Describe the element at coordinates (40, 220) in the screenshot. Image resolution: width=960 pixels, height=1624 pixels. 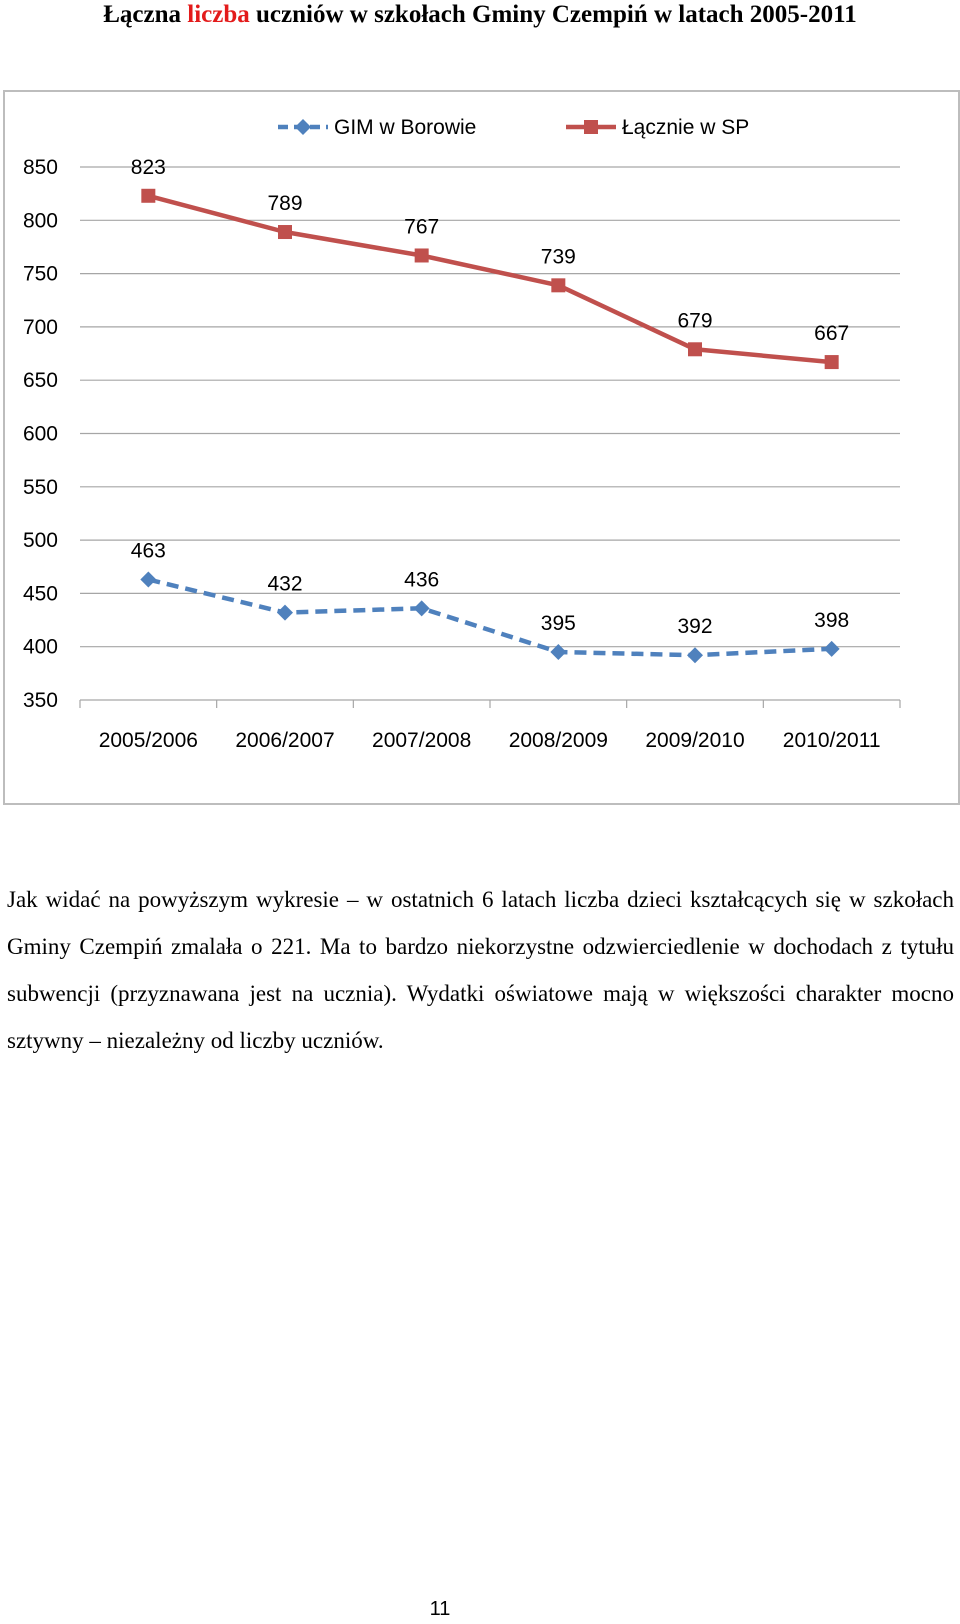
I see `y-tick-label: 800` at that location.